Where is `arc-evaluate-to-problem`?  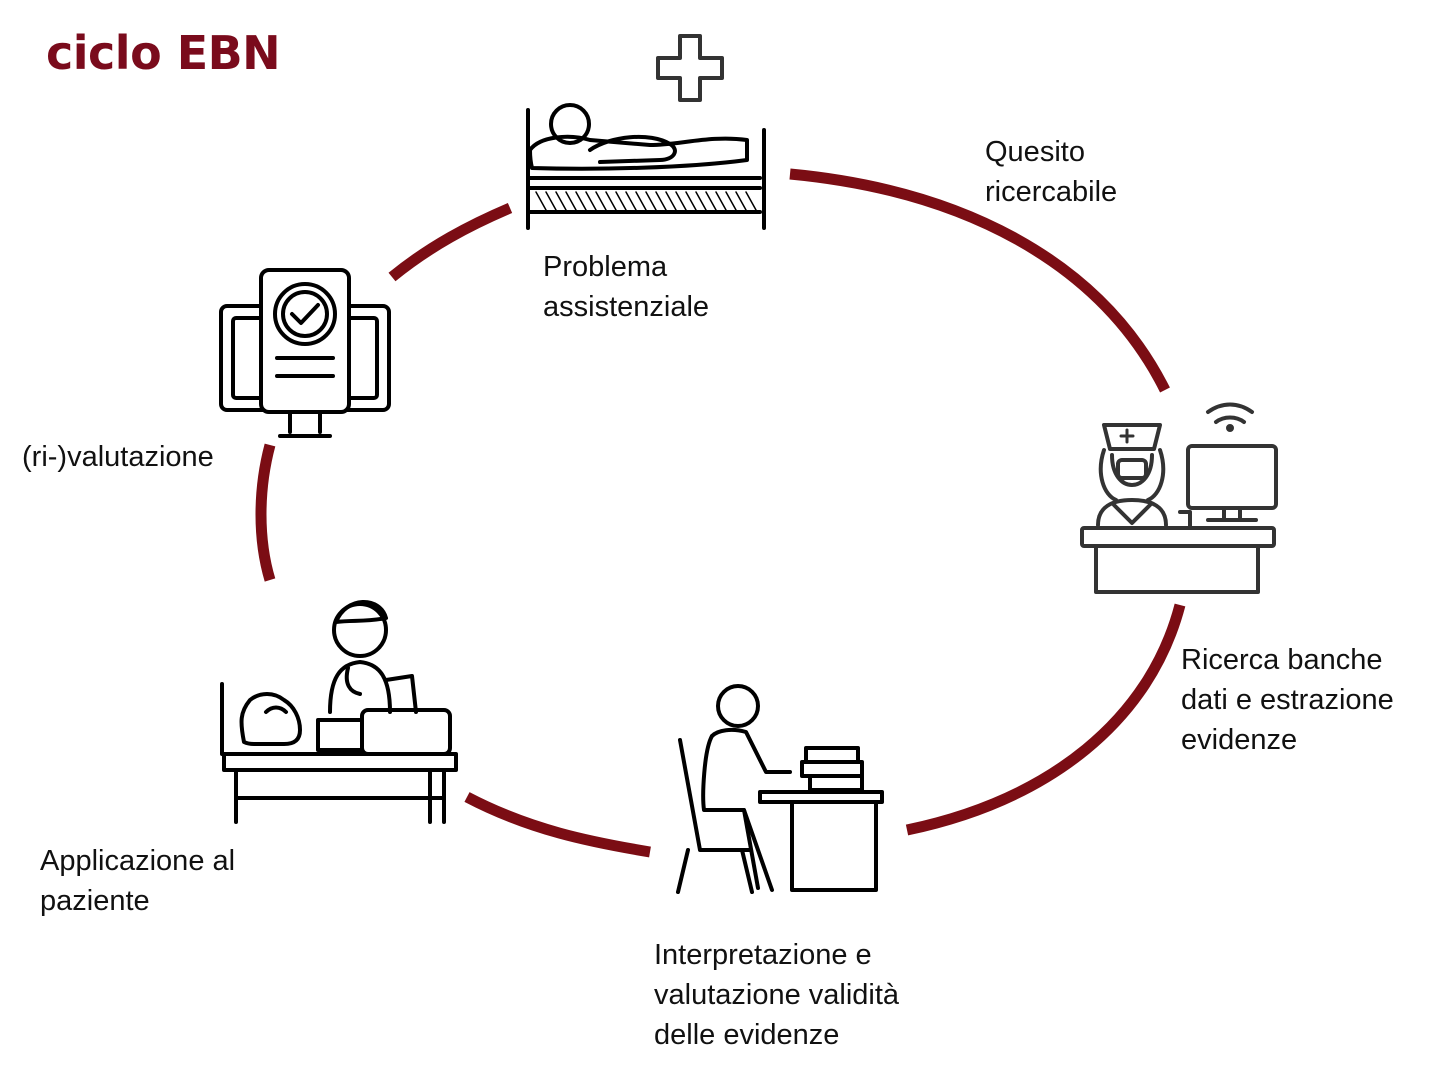
arc-evaluate-to-problem is located at coordinates (450, 242).